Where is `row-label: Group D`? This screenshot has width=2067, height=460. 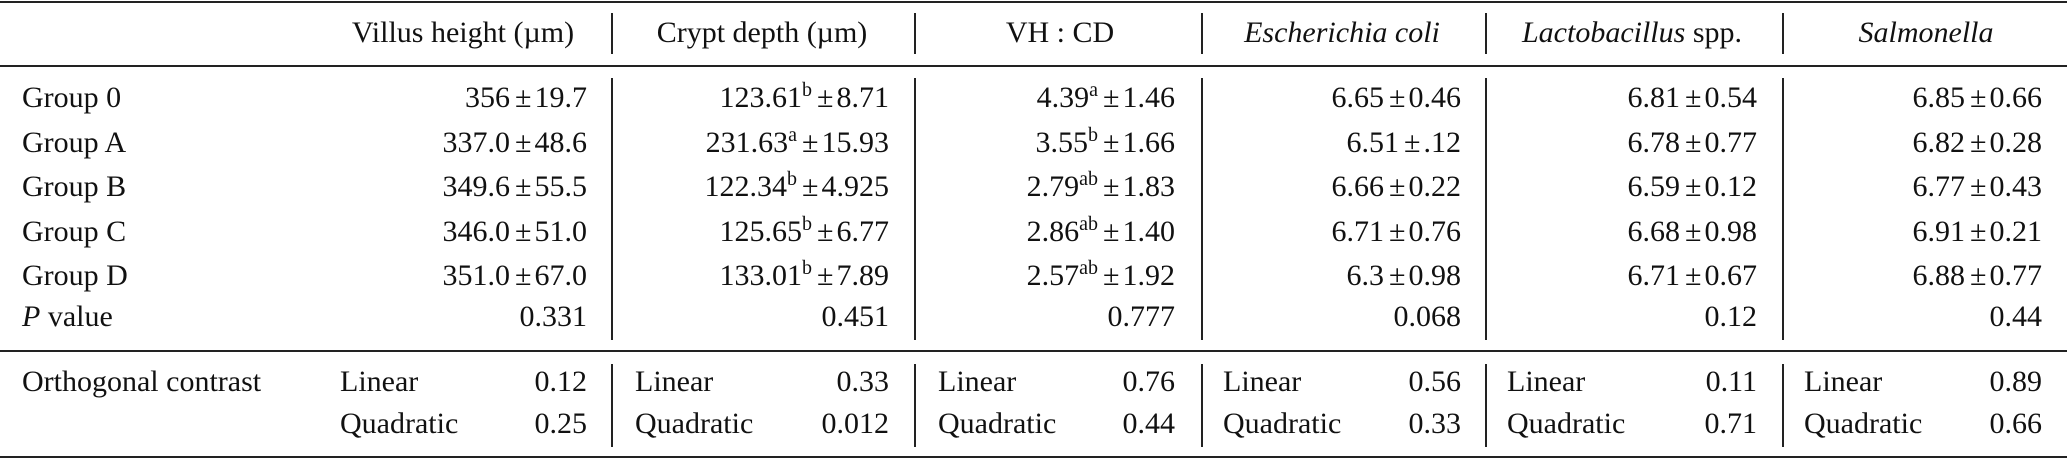 row-label: Group D is located at coordinates (75, 275).